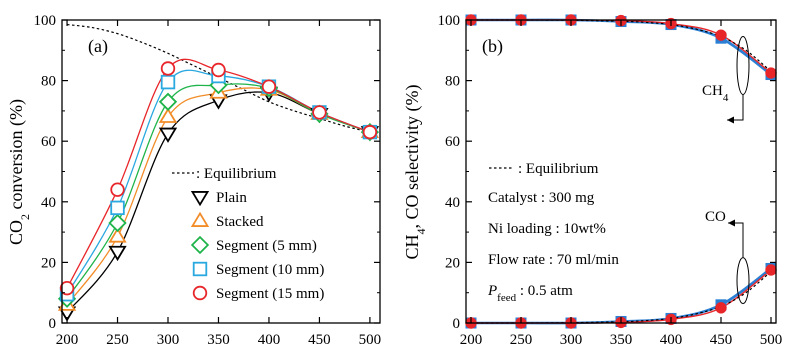  Describe the element at coordinates (715, 217) in the screenshot. I see `co-label: CO` at that location.